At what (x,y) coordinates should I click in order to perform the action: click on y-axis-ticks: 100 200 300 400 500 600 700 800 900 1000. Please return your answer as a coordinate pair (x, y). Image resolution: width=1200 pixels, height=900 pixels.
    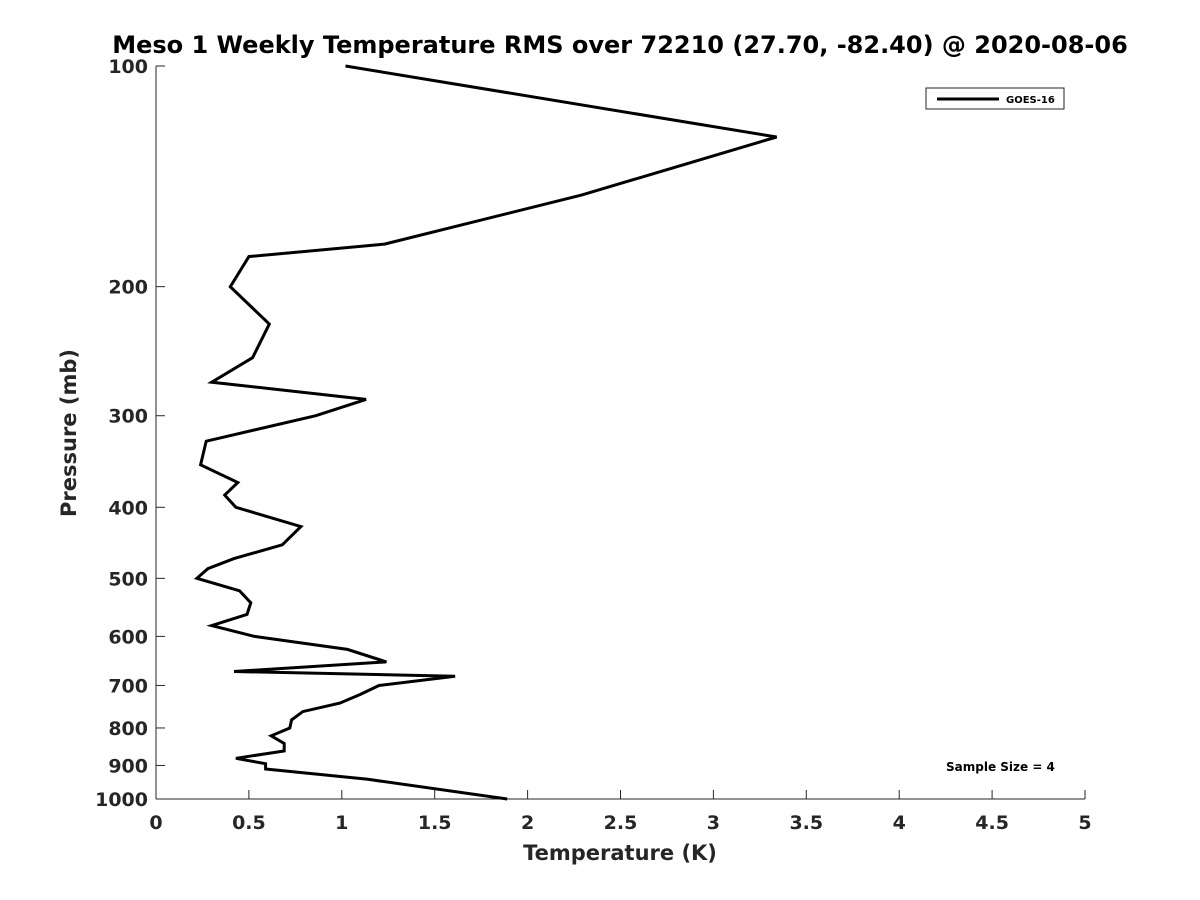
    Looking at the image, I should click on (130, 433).